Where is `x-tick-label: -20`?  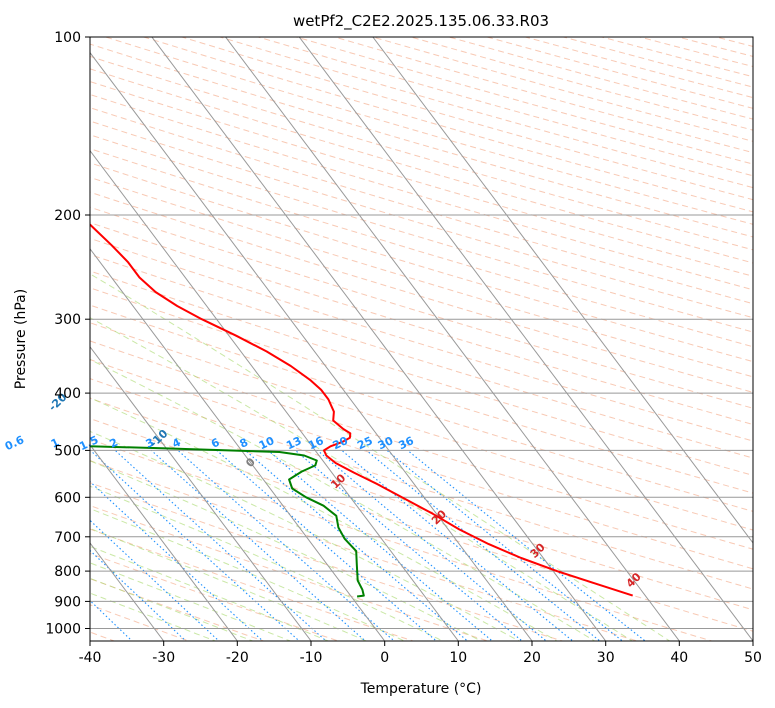 x-tick-label: -20 is located at coordinates (237, 658).